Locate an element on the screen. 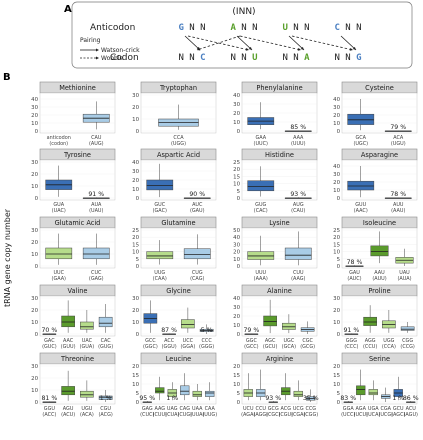 The height and width of the screenshot is (440, 423). percent-label: 1 % is located at coordinates (106, 398).